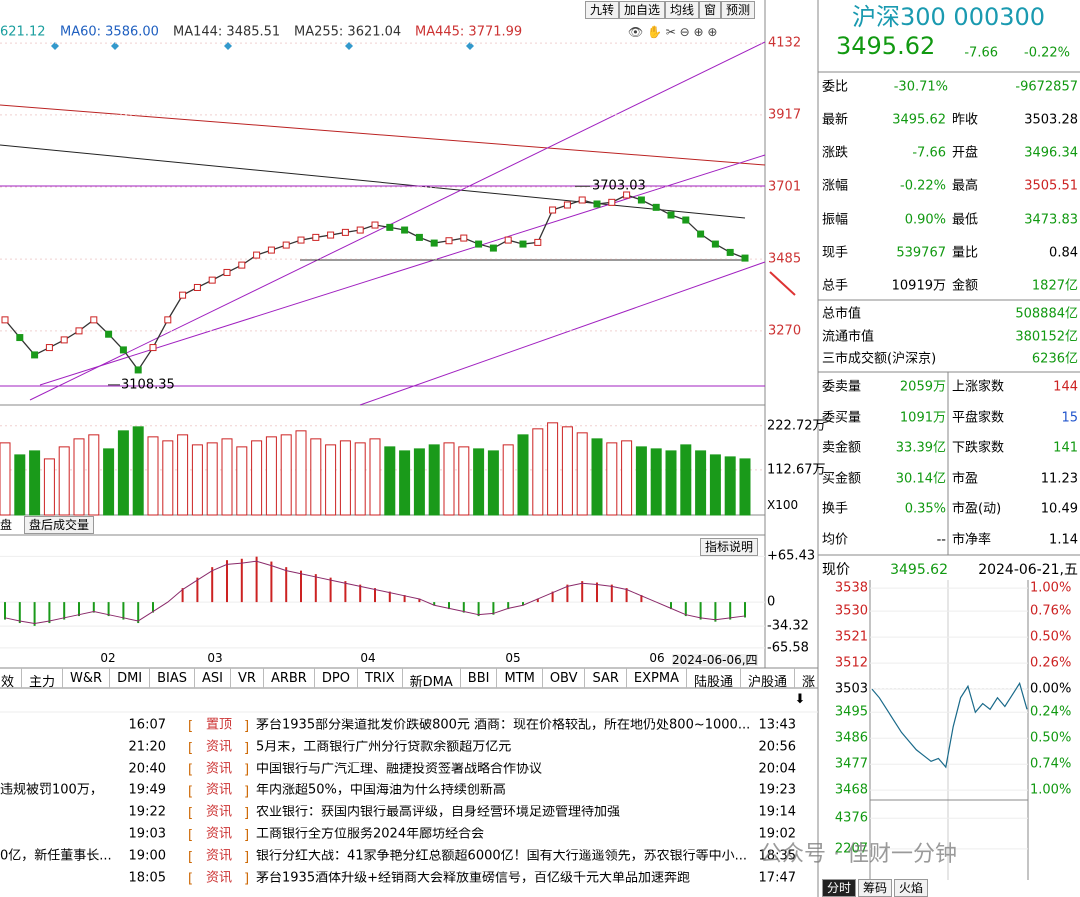 The image size is (1080, 897). I want to click on indicator-tab: MTM, so click(520, 678).